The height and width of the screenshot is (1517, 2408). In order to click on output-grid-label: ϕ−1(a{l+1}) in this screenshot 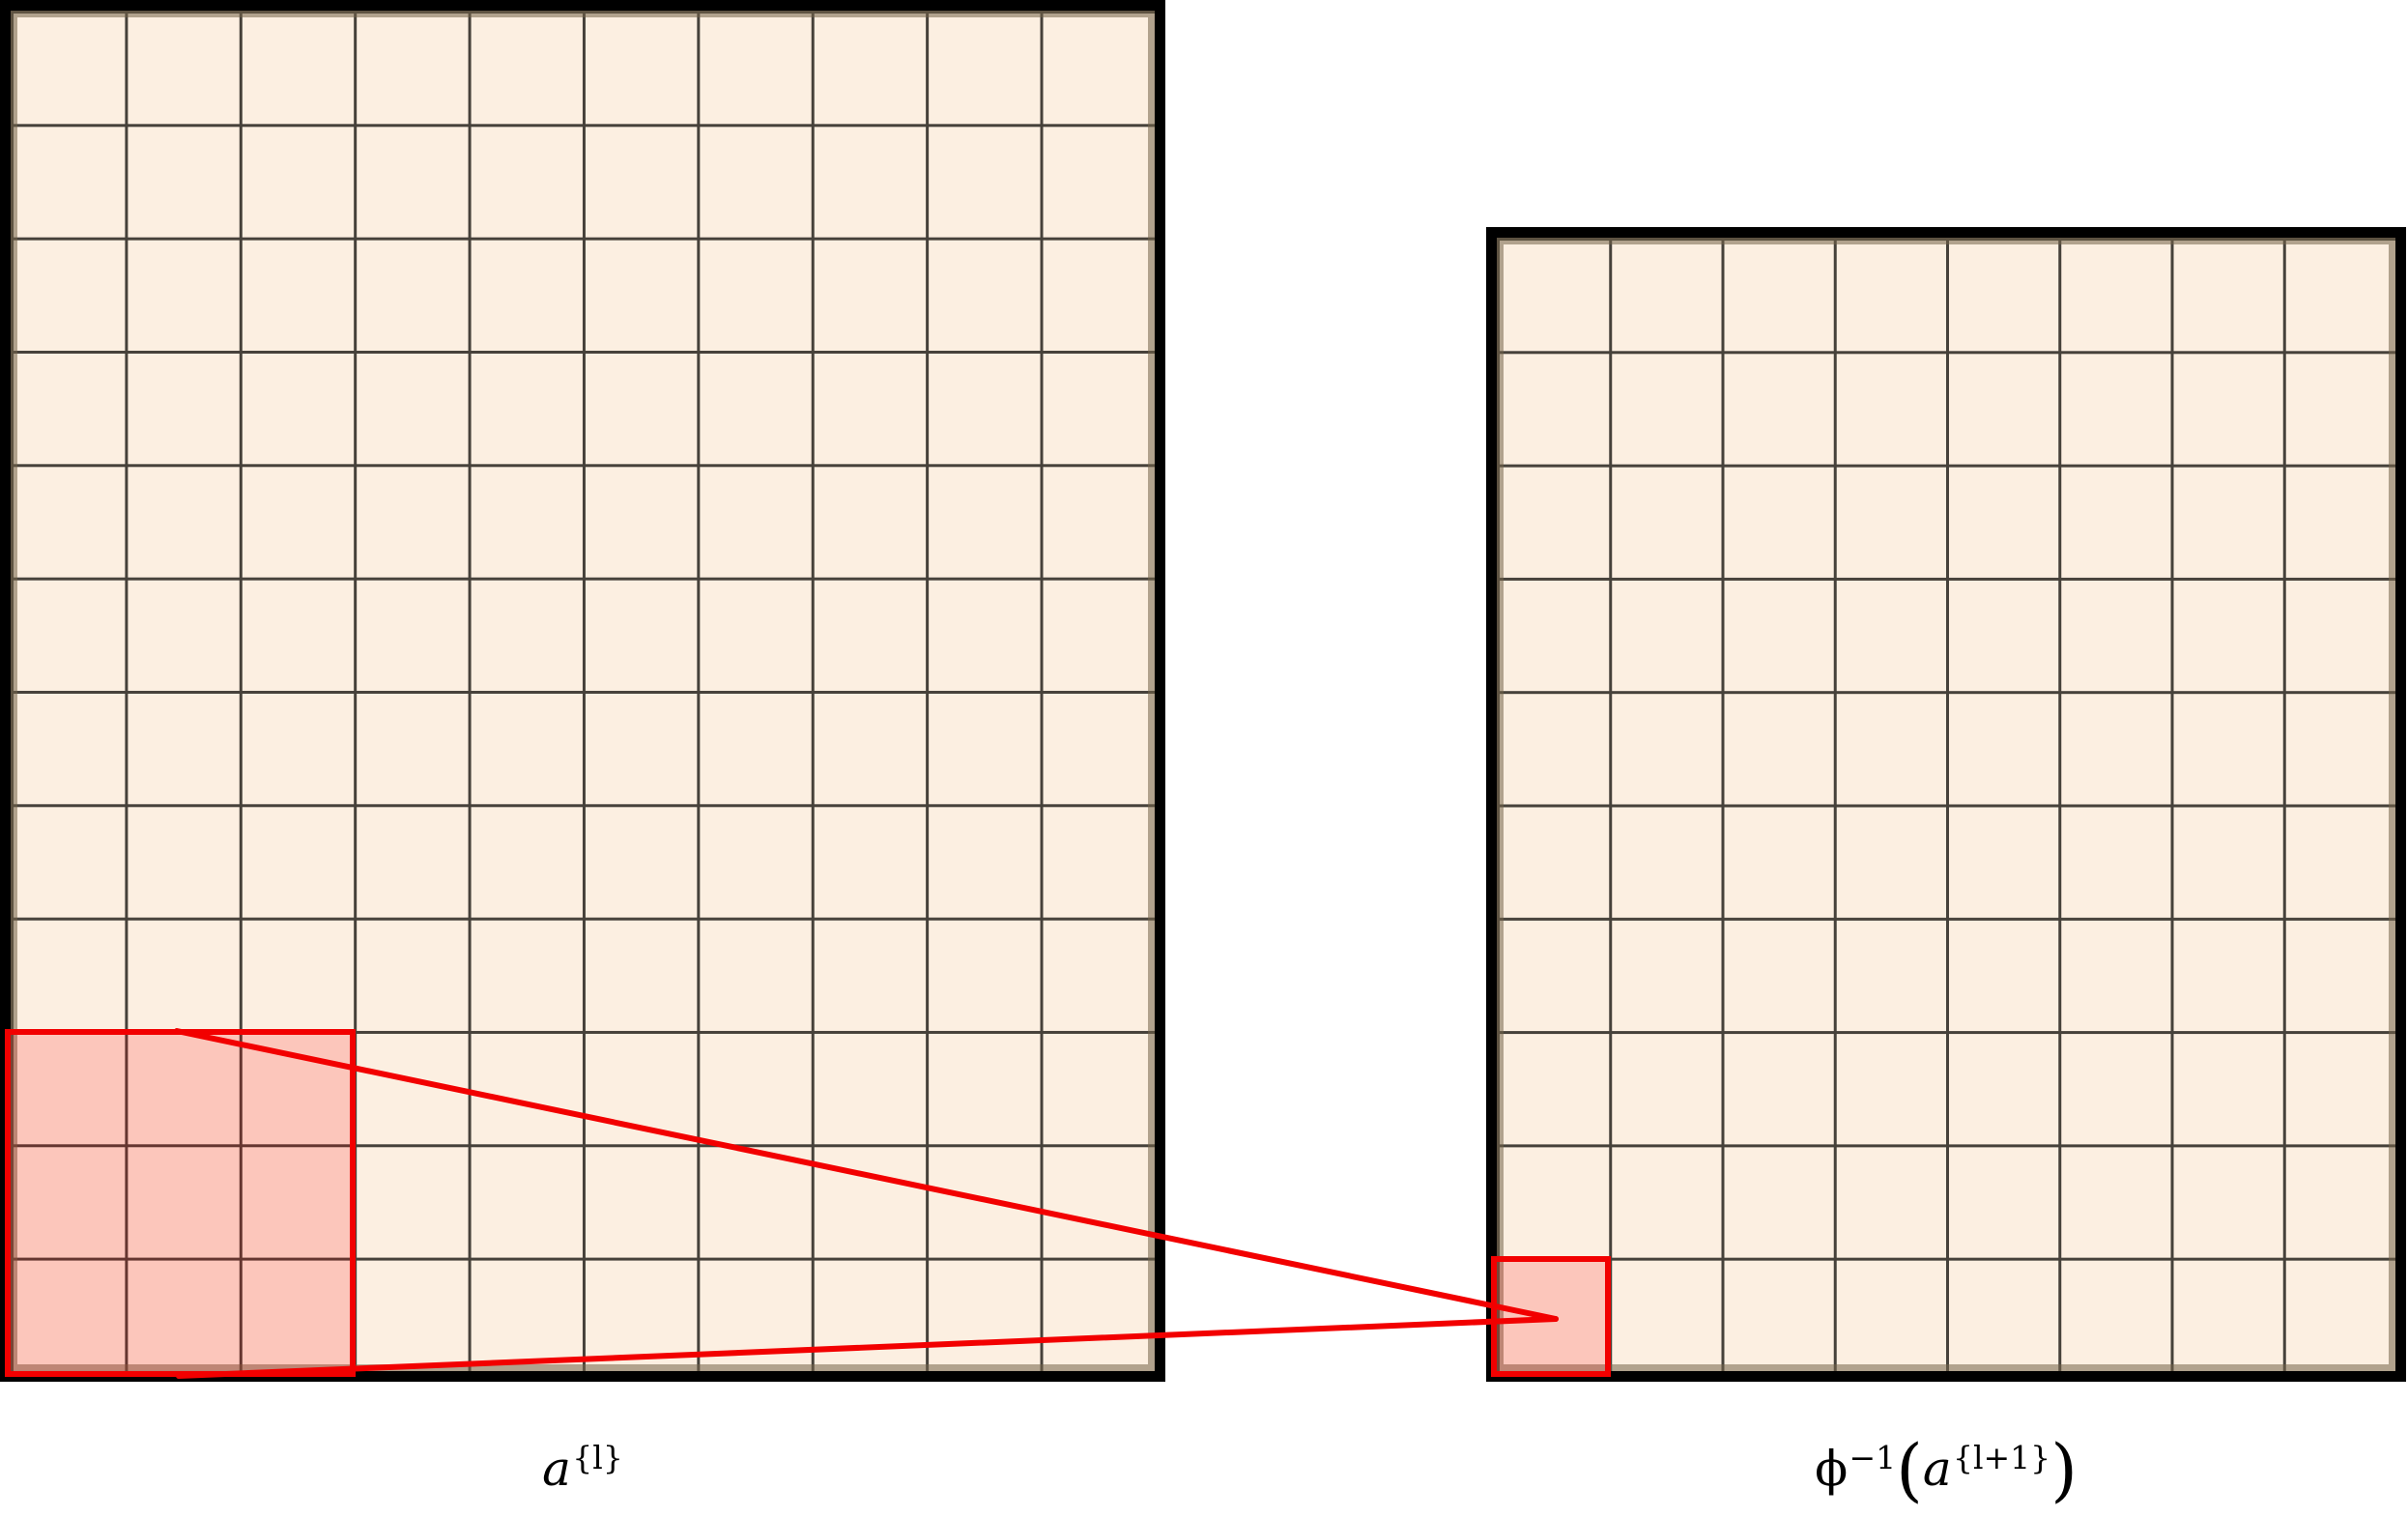, I will do `click(1946, 1469)`.